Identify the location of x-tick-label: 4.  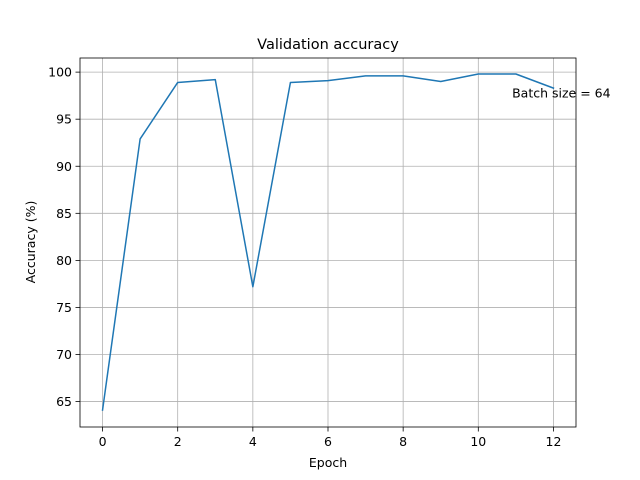
(253, 441).